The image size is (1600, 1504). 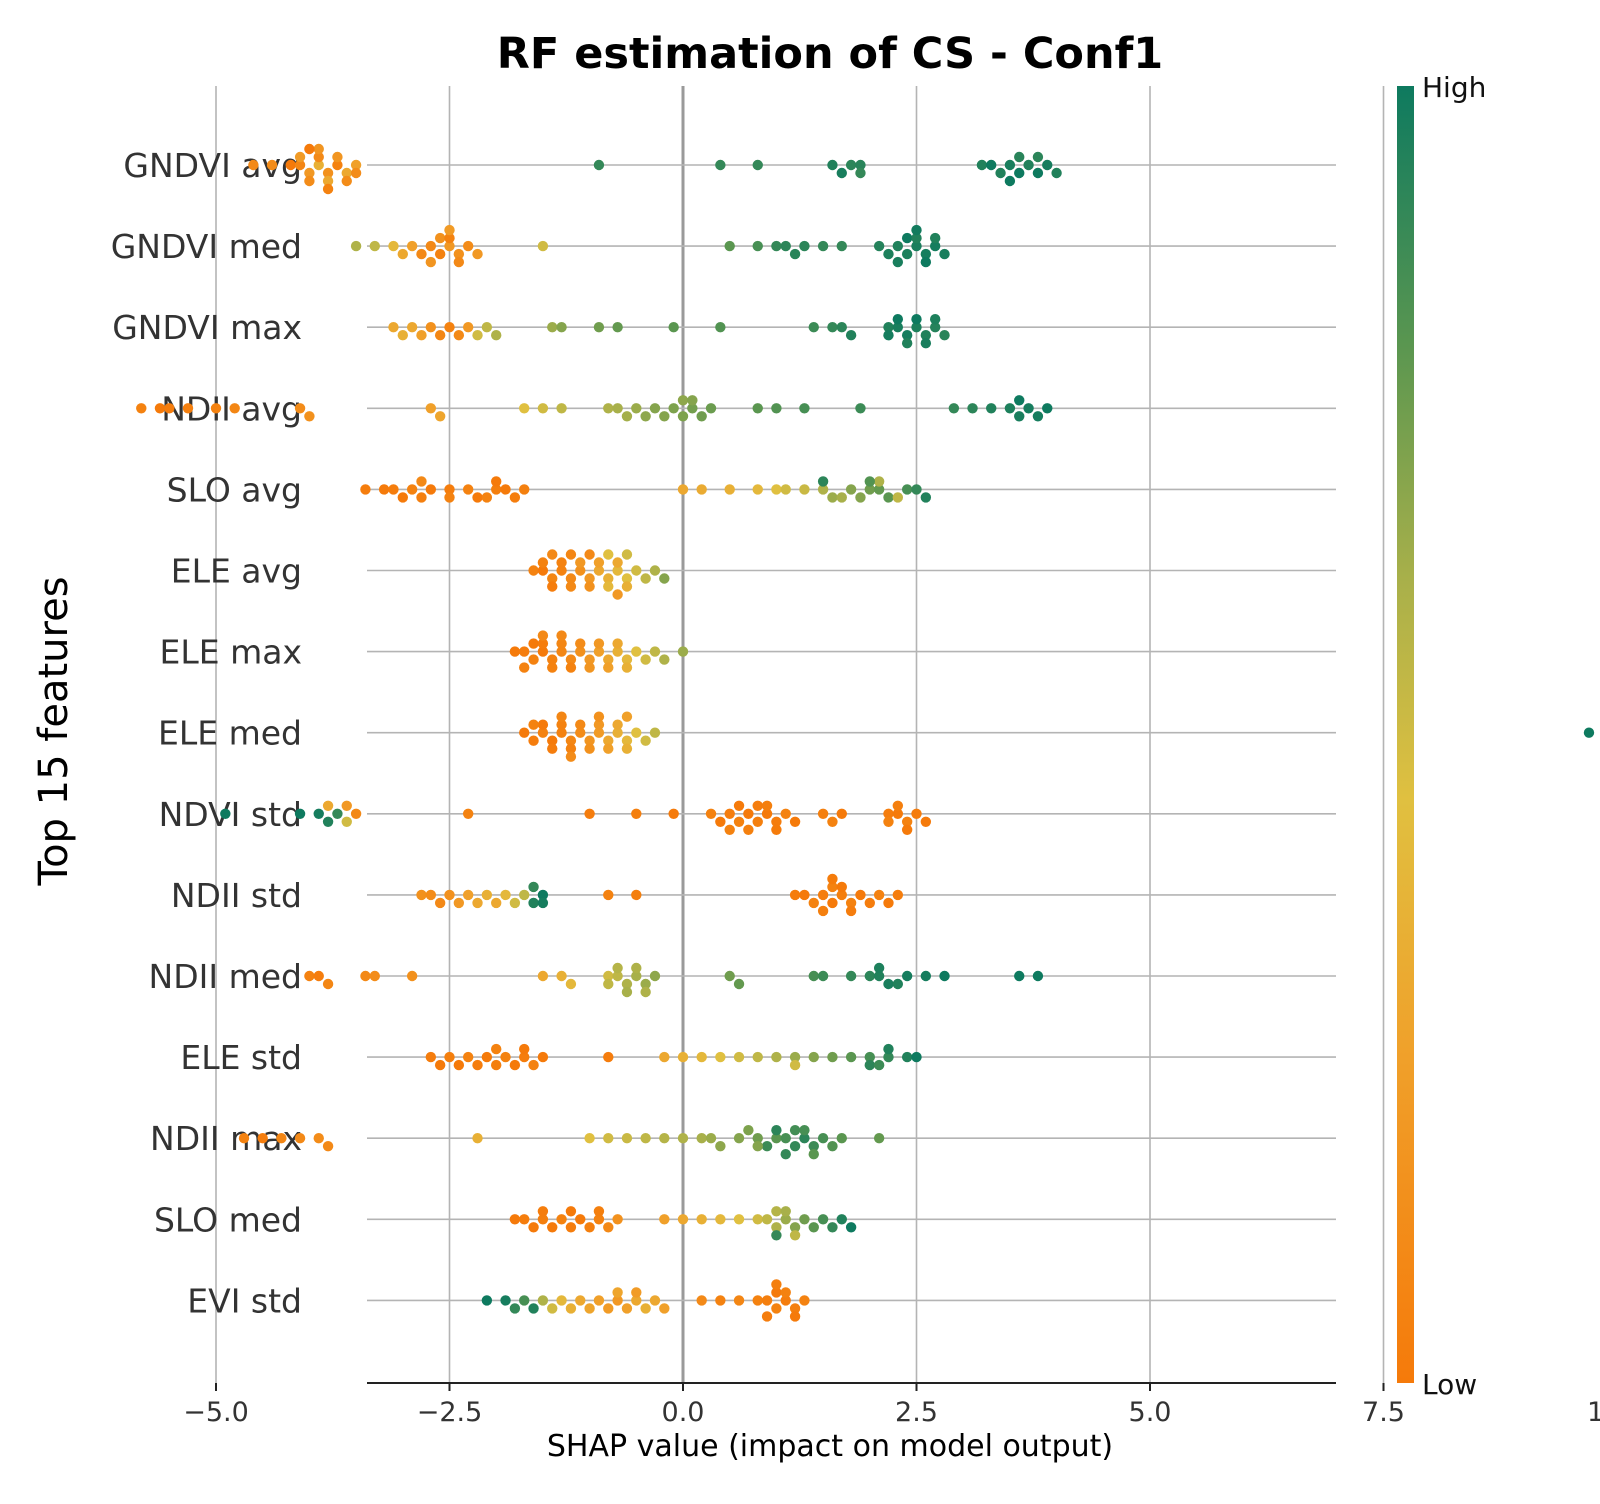 What do you see at coordinates (207, 327) in the screenshot?
I see `feature-label: GNDVI max` at bounding box center [207, 327].